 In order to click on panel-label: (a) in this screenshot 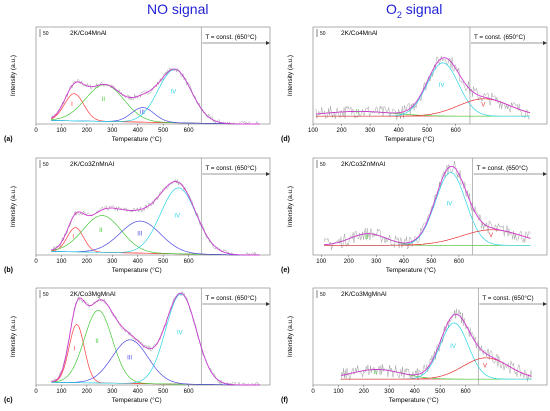, I will do `click(8, 139)`.